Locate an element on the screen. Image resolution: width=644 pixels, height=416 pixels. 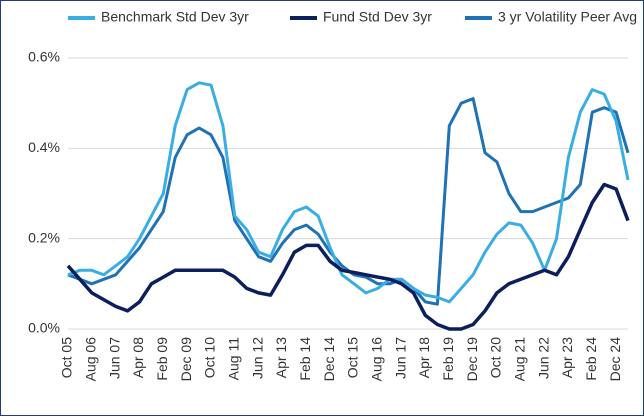
x-tick-label: Aug 11 is located at coordinates (234, 359).